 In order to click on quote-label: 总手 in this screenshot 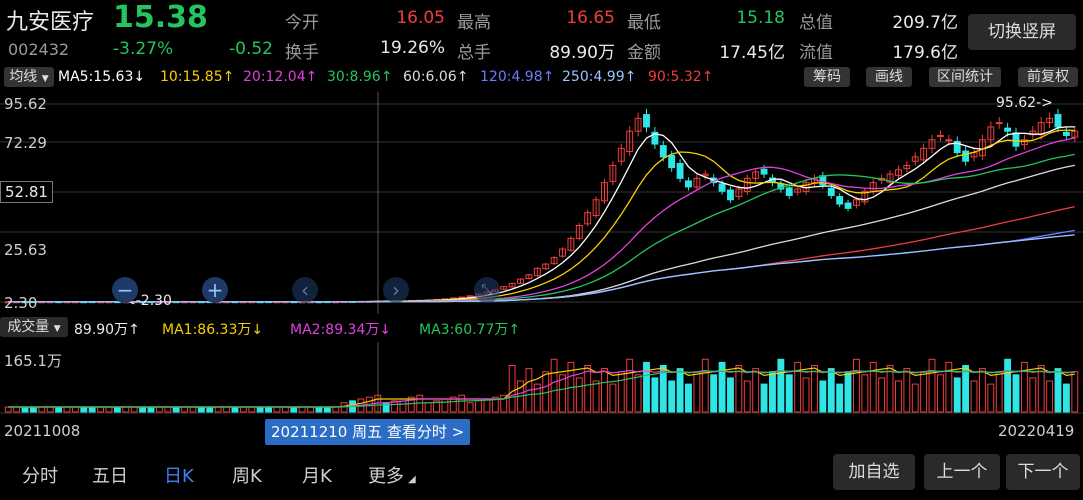, I will do `click(474, 53)`.